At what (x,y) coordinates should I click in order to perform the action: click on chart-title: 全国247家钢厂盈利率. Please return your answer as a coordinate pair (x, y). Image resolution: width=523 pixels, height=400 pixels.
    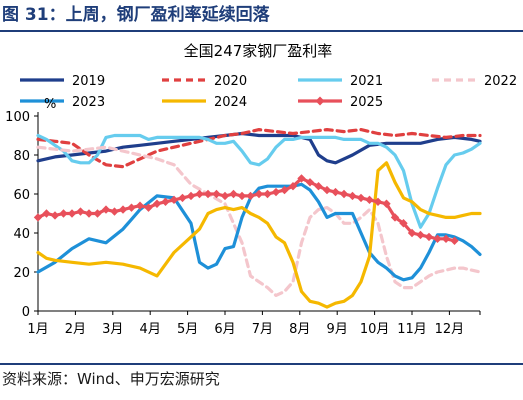
    Looking at the image, I should click on (258, 51).